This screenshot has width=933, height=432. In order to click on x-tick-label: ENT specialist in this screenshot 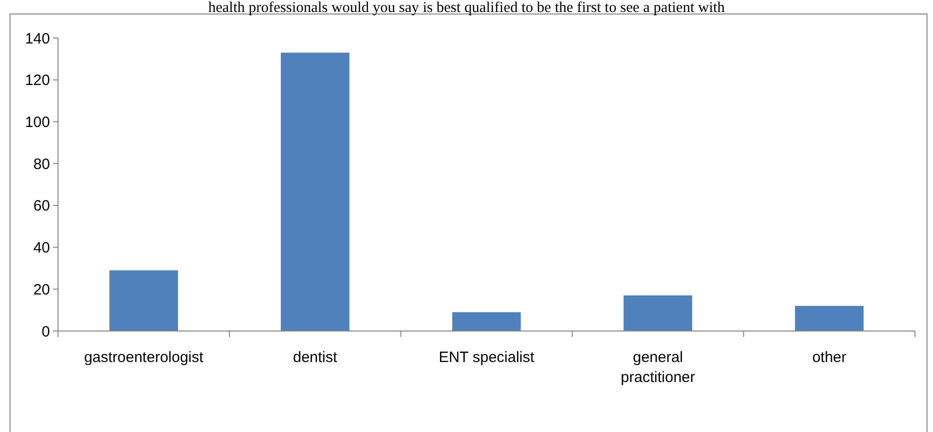, I will do `click(487, 357)`.